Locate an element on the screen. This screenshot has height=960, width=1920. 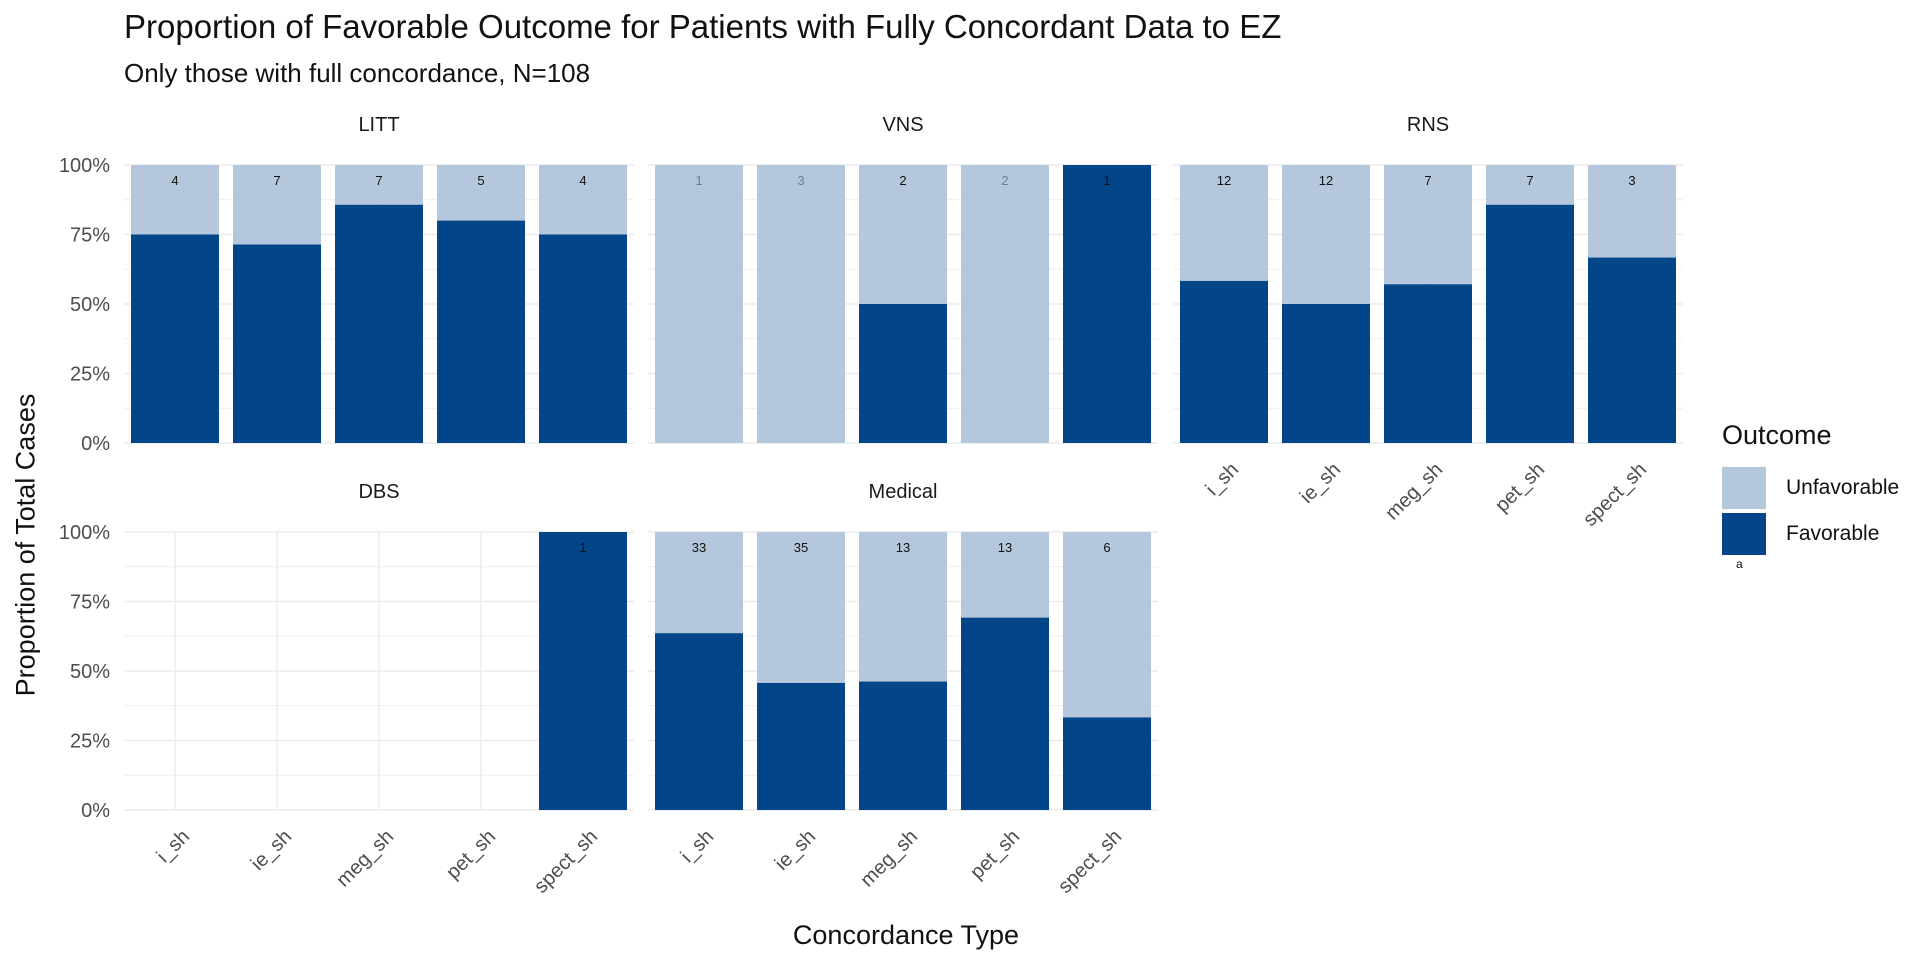
panel-title-vns: VNS is located at coordinates (902, 125).